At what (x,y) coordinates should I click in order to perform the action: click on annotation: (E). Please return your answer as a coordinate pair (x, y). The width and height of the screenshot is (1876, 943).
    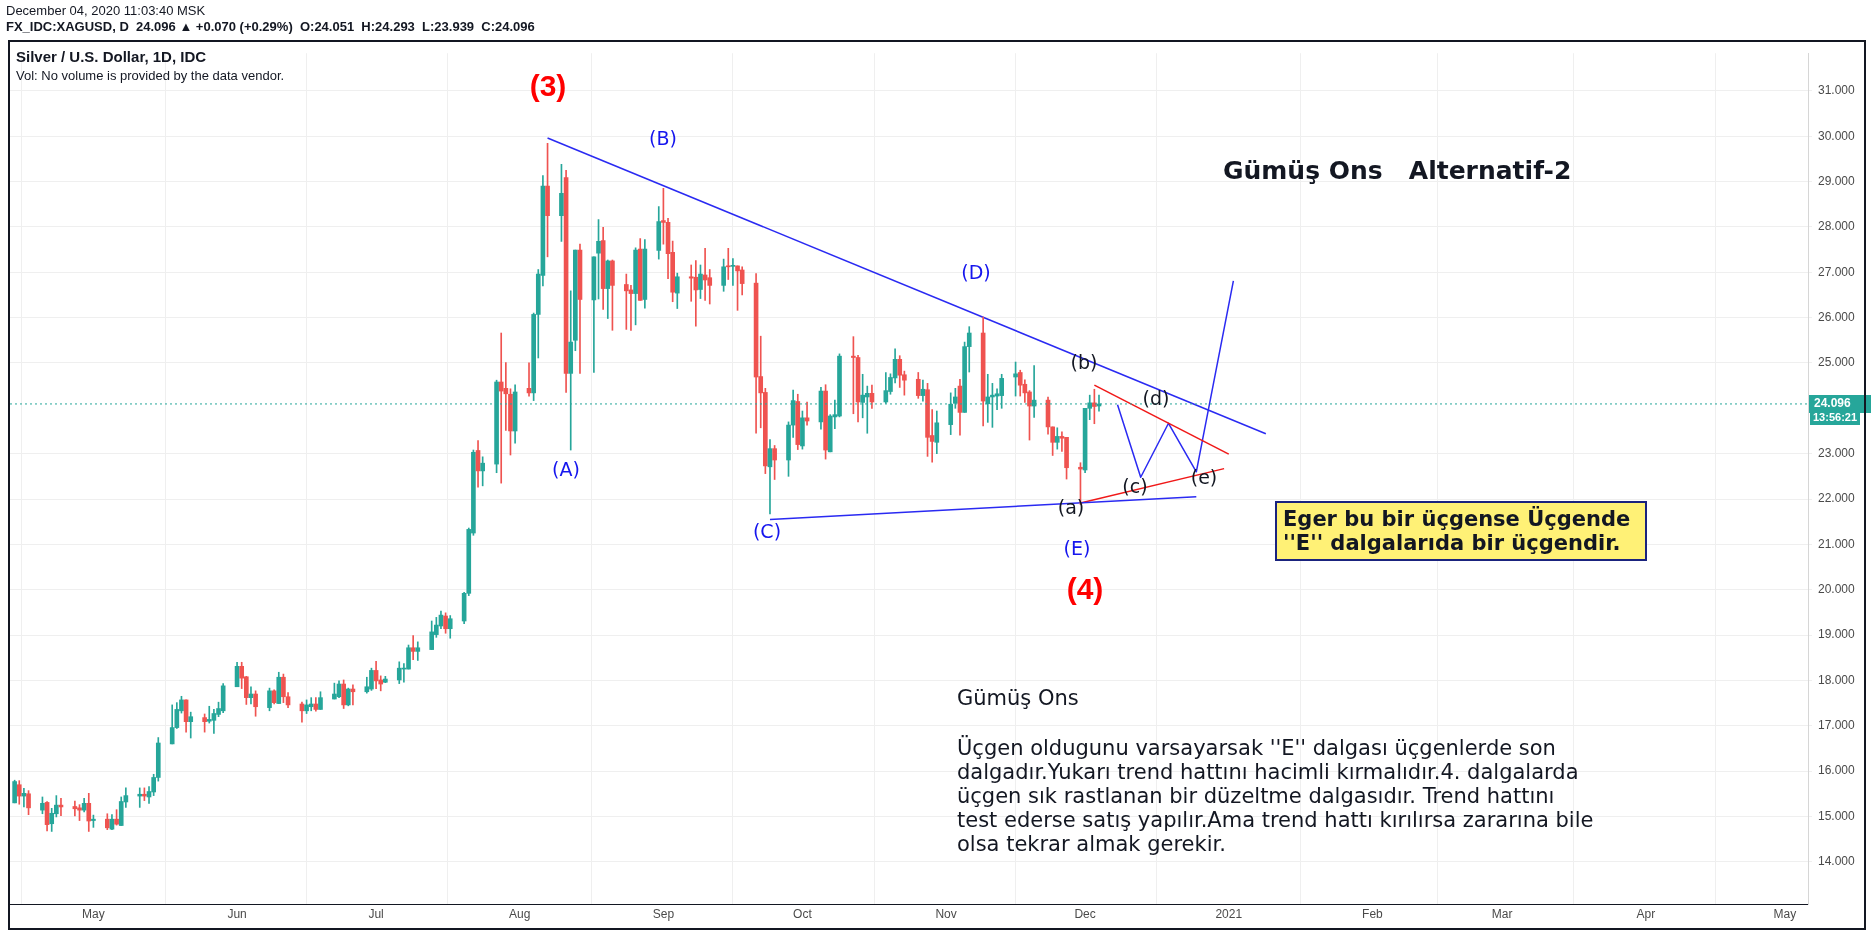
    Looking at the image, I should click on (1077, 548).